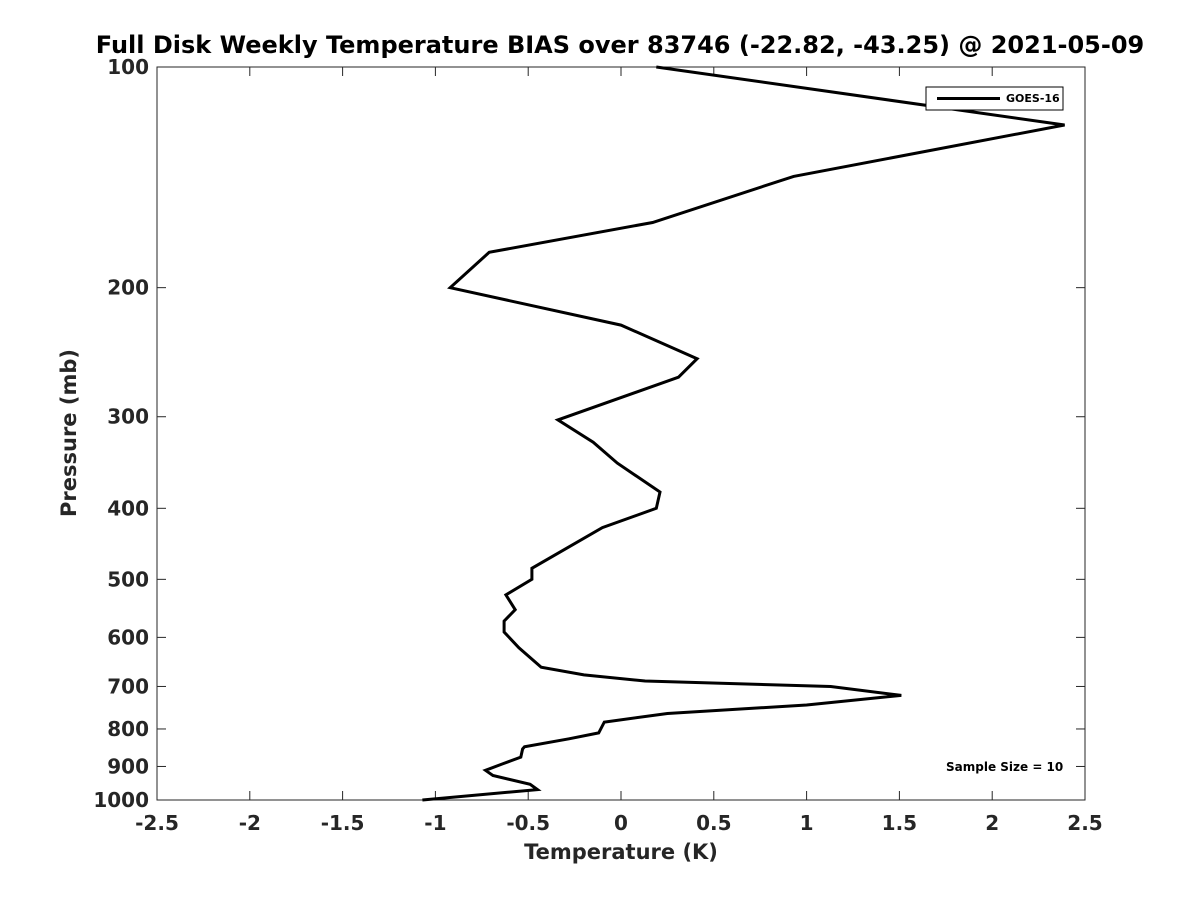 The image size is (1200, 900). Describe the element at coordinates (713, 823) in the screenshot. I see `x-tick-label: 0.5` at that location.